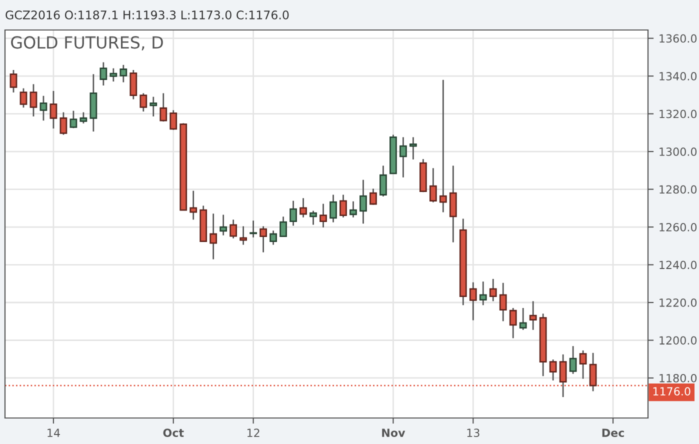 The height and width of the screenshot is (444, 699). Describe the element at coordinates (473, 433) in the screenshot. I see `x-tick-label: 13` at that location.